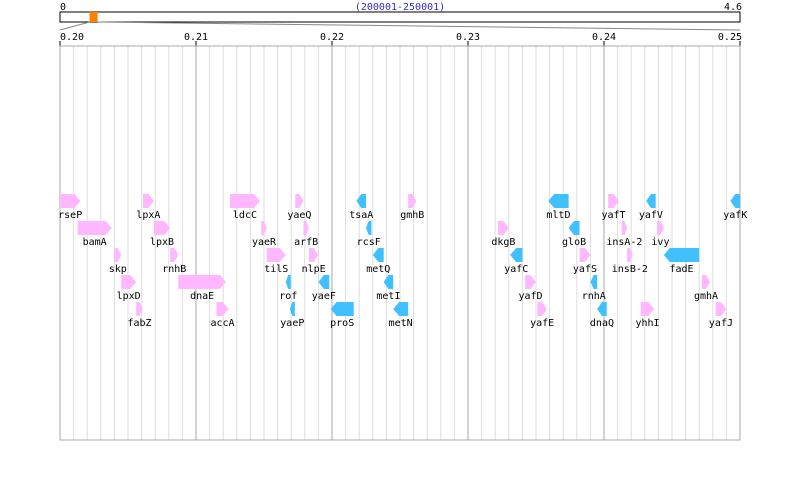 The height and width of the screenshot is (500, 800). I want to click on gene-gloB: gloB, so click(574, 234).